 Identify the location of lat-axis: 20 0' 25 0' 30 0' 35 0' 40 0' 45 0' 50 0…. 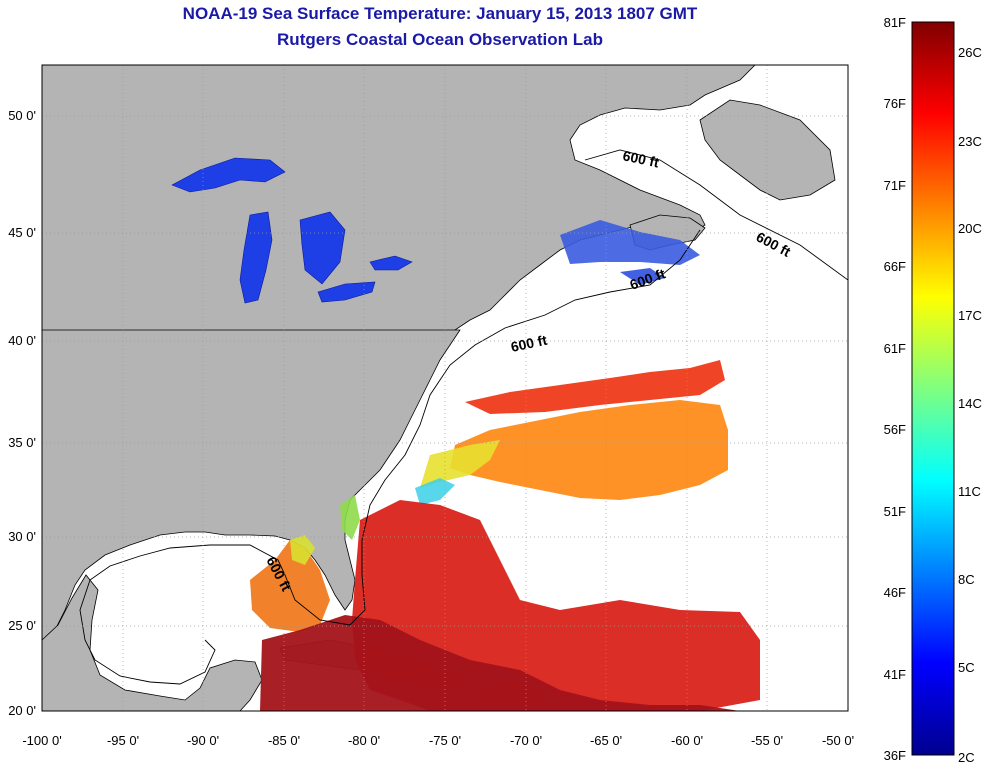
(22, 413).